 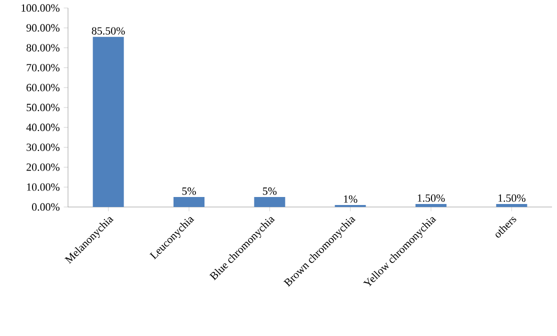 I want to click on y-tick-label: 20.00%, so click(x=43, y=167).